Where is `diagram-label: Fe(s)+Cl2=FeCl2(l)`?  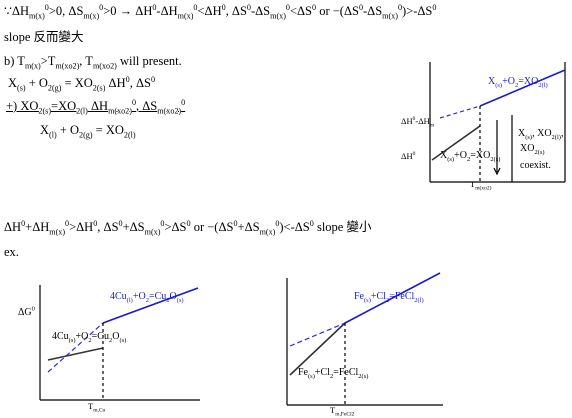
diagram-label: Fe(s)+Cl2=FeCl2(l) is located at coordinates (389, 297).